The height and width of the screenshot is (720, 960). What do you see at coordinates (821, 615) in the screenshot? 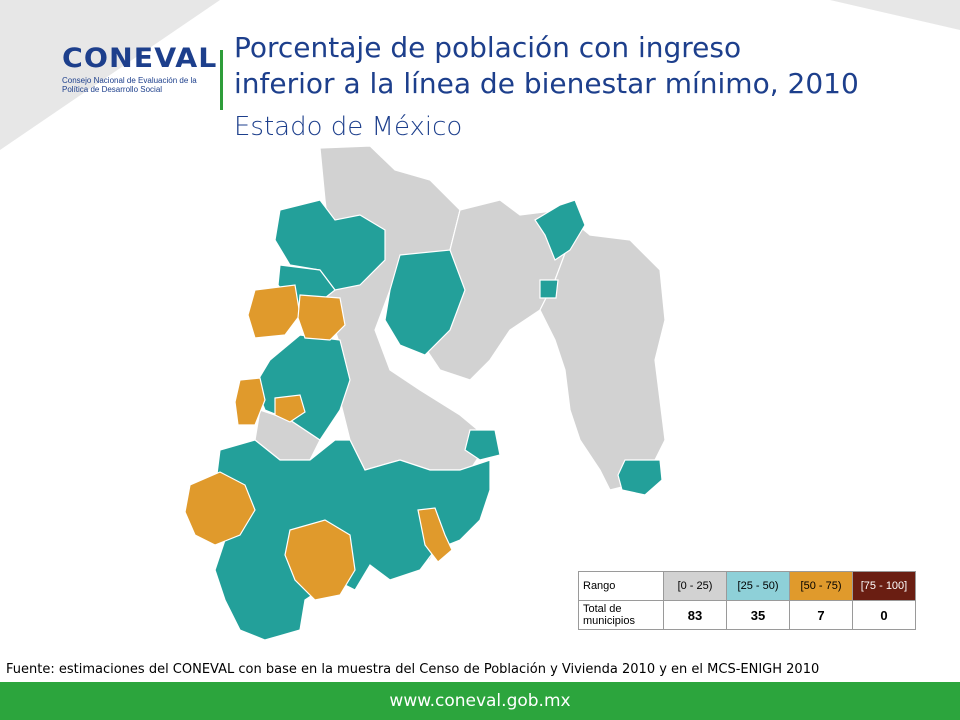
I see `legend-count-50-75: 7` at bounding box center [821, 615].